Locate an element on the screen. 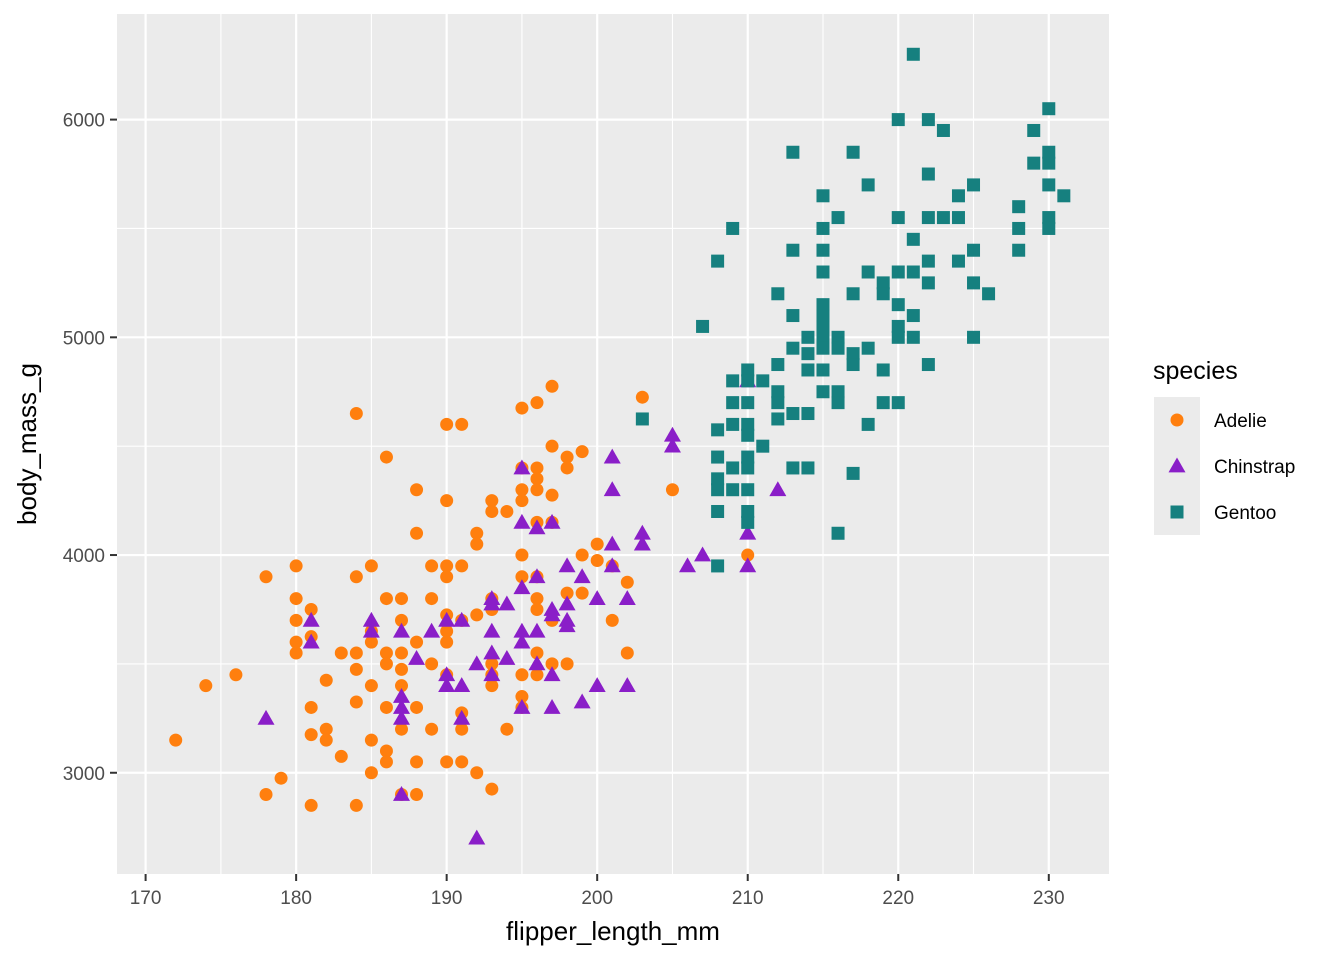 The width and height of the screenshot is (1344, 965). y-axis: 3000 4000 5000 6000 is located at coordinates (90, 448).